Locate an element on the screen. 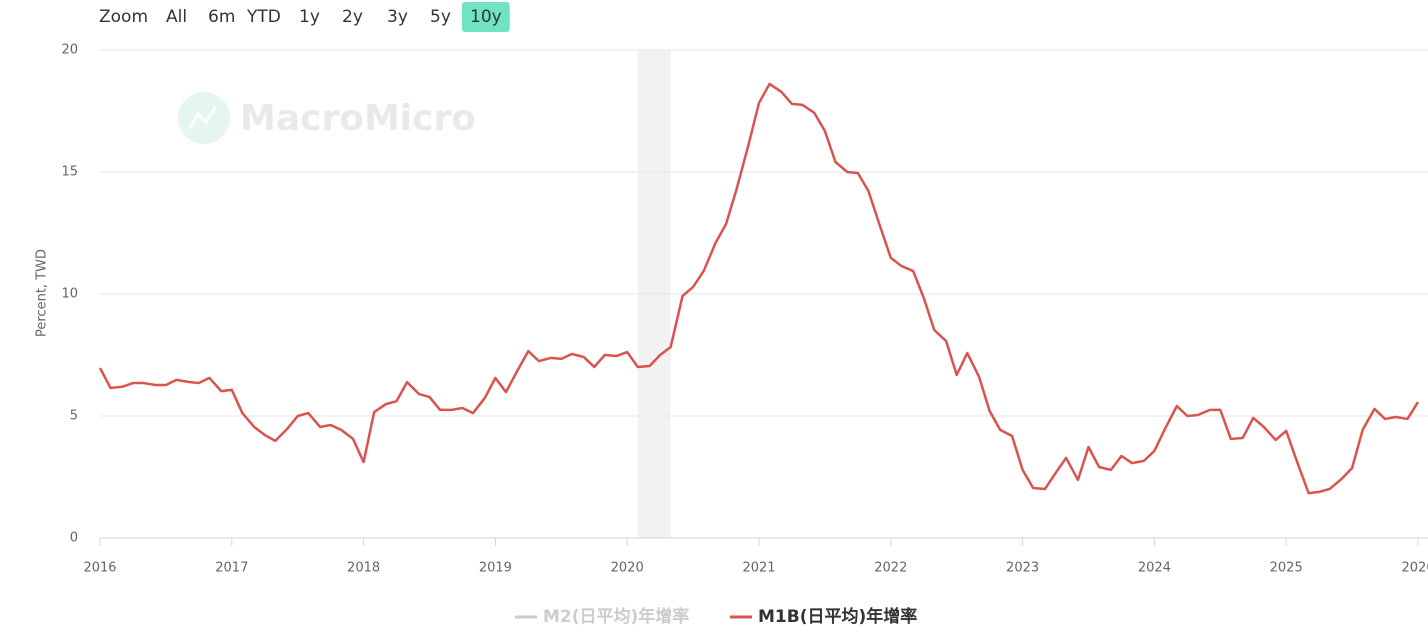 This screenshot has width=1428, height=642. zoom-label: Zoom is located at coordinates (123, 17).